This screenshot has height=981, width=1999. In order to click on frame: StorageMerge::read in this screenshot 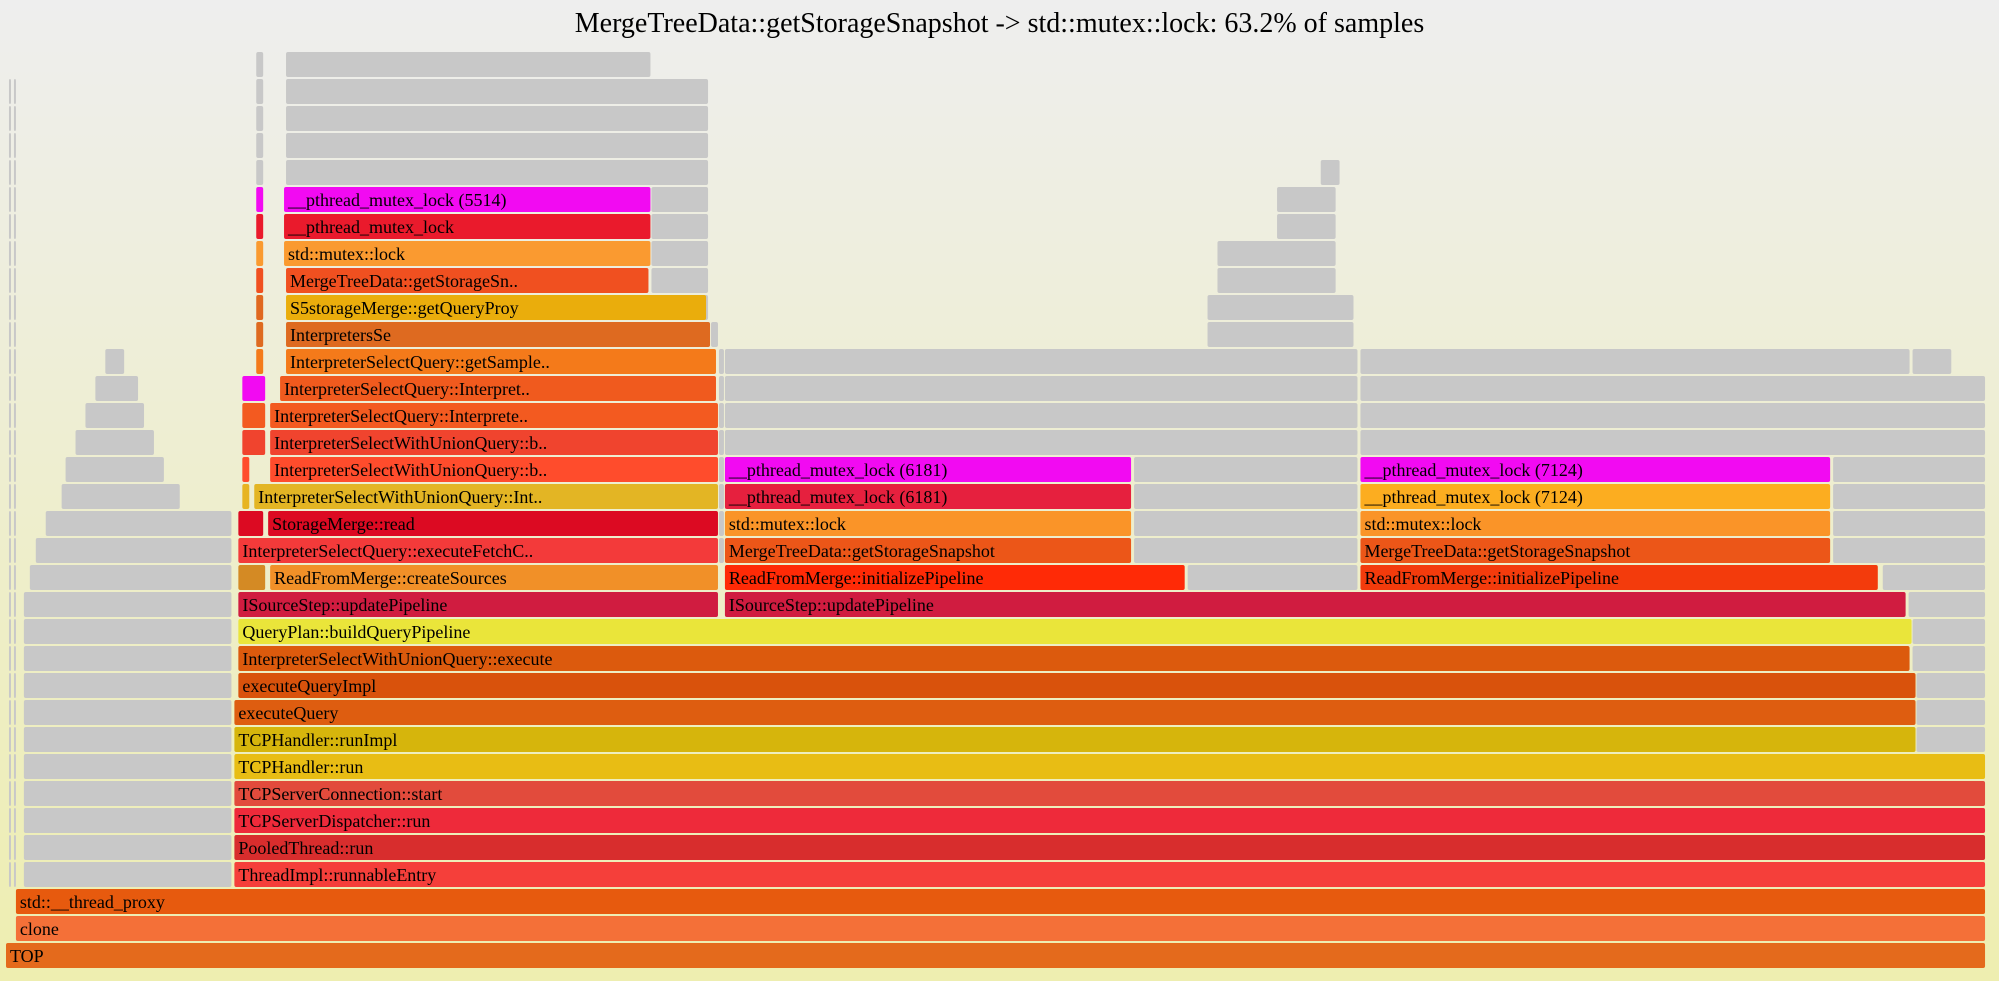, I will do `click(493, 523)`.